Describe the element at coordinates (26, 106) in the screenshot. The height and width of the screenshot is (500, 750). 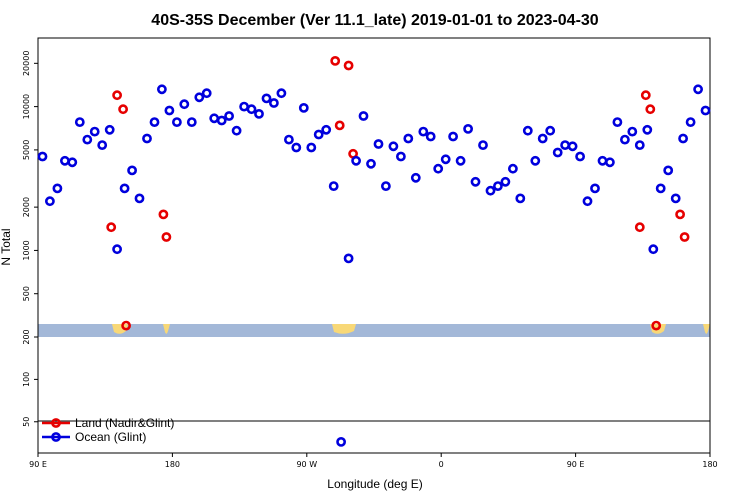
I see `y-tick-label: 10000` at that location.